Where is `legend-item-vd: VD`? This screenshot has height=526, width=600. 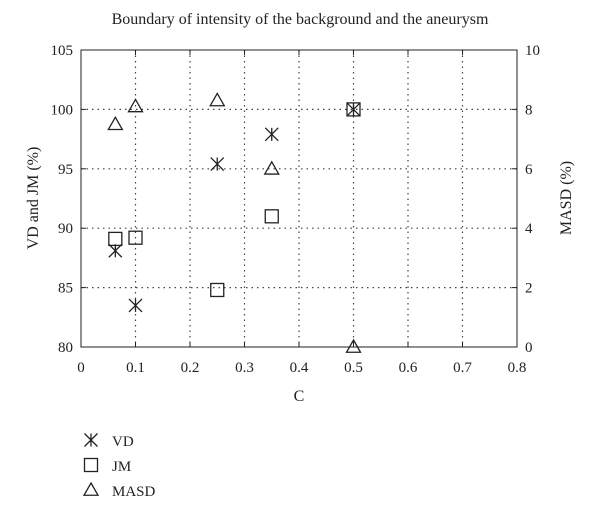
legend-item-vd: VD is located at coordinates (109, 441).